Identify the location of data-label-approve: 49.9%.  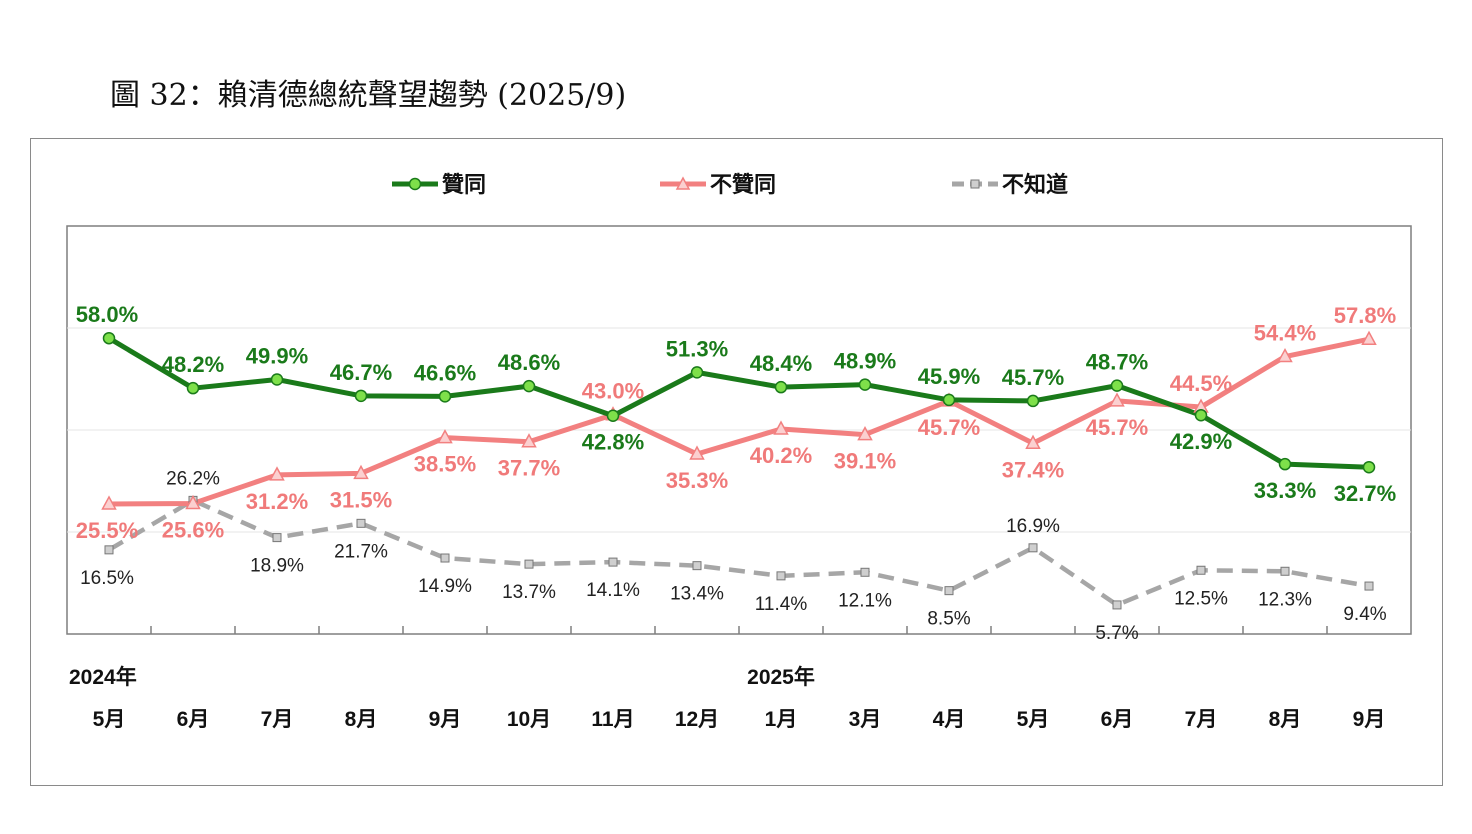
(277, 356).